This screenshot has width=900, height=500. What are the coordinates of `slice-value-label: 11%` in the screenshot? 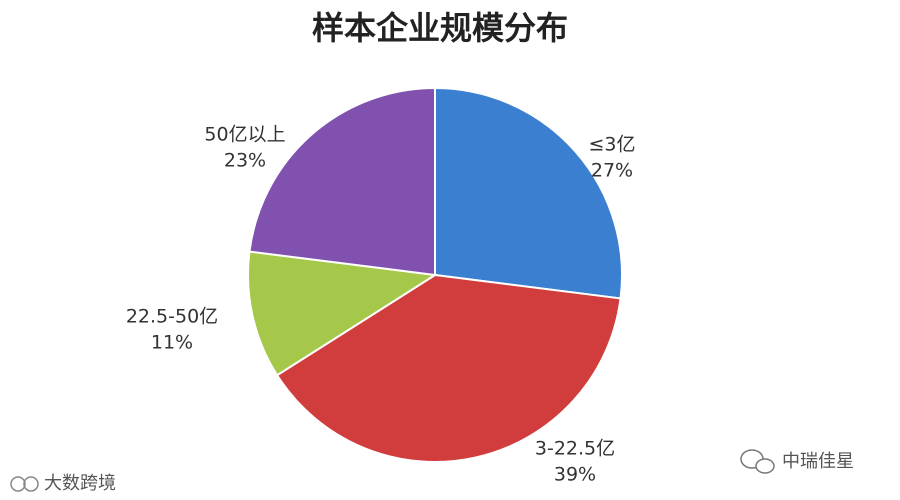 It's located at (172, 343).